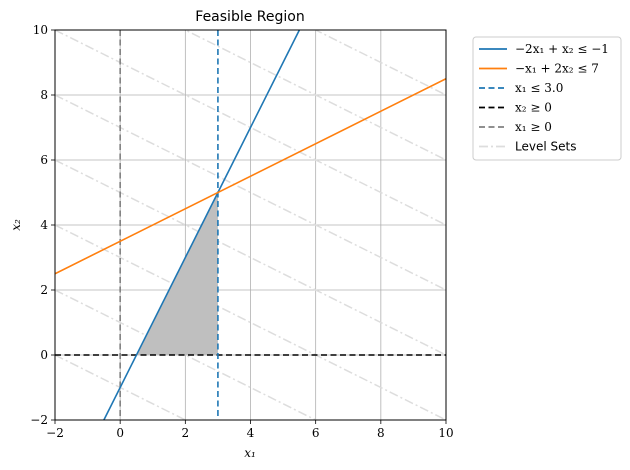 This screenshot has width=630, height=470. I want to click on y-tick-label: 10, so click(40, 30).